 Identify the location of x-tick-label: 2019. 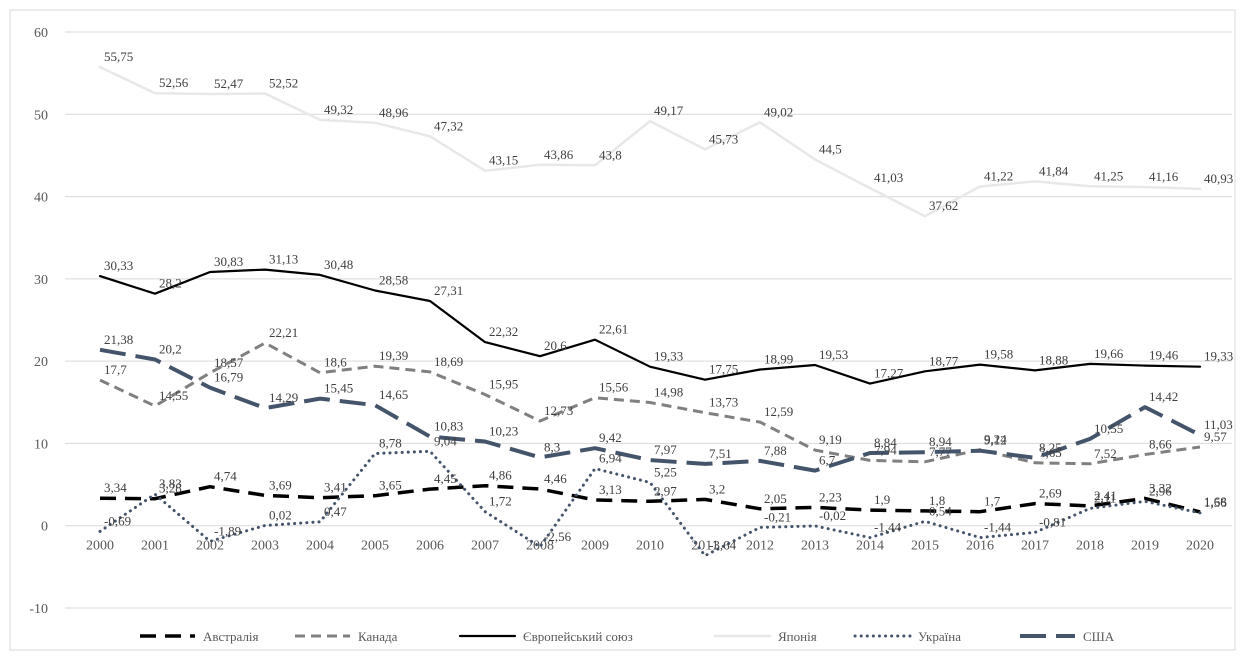
(1145, 546).